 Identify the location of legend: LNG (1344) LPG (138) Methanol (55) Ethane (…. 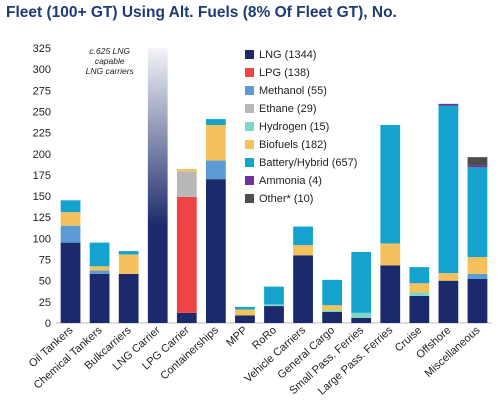
(301, 127).